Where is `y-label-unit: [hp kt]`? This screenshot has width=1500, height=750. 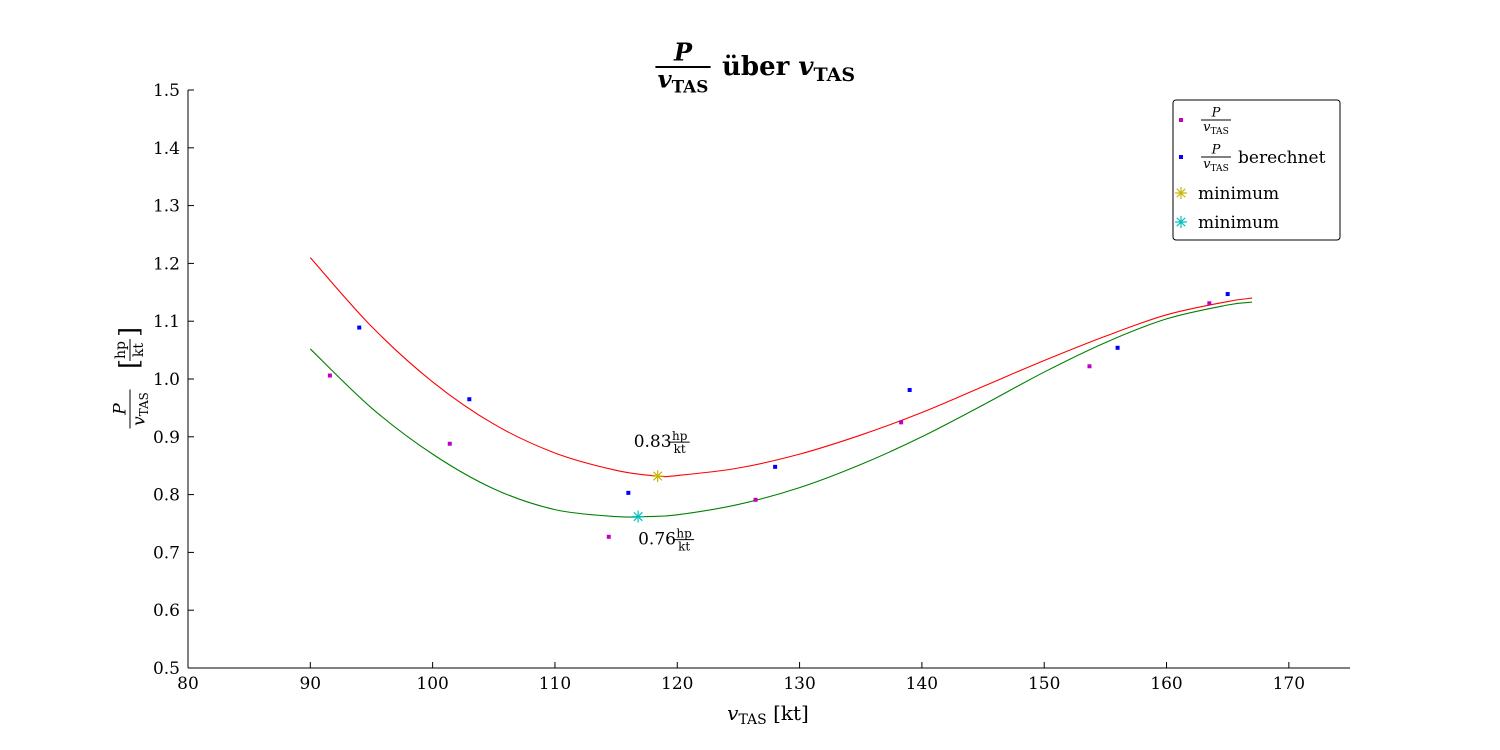
y-label-unit: [hp kt] is located at coordinates (130, 348).